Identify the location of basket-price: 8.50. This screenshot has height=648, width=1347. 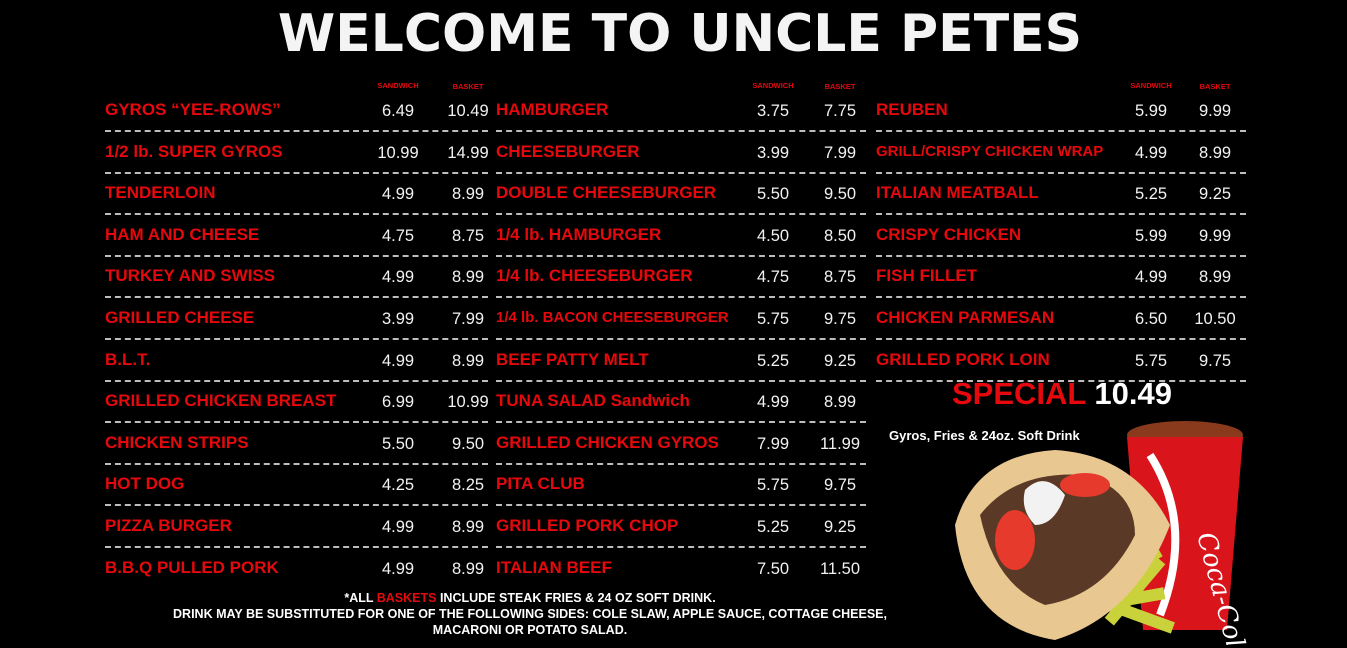
(840, 235).